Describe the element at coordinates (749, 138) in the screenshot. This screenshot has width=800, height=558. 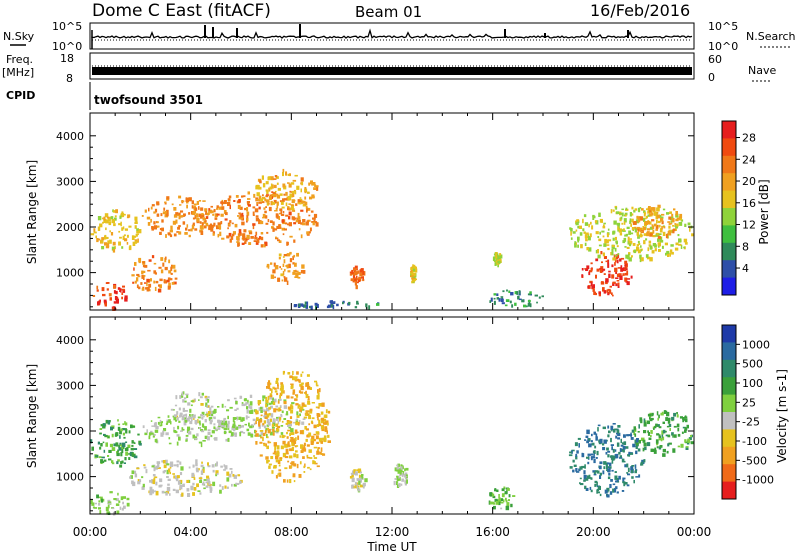
I see `colorbar-tick-label: 28` at that location.